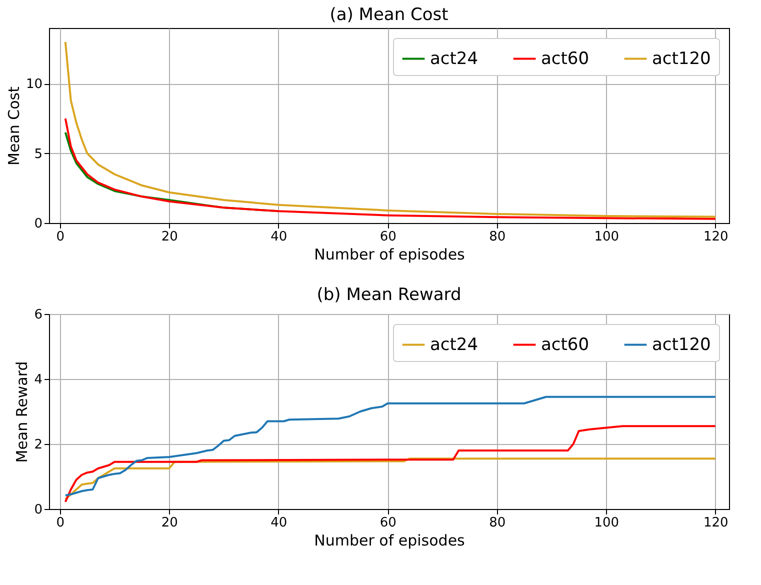 This screenshot has height=585, width=761. Describe the element at coordinates (389, 295) in the screenshot. I see `chart-title: (b) Mean Reward` at that location.